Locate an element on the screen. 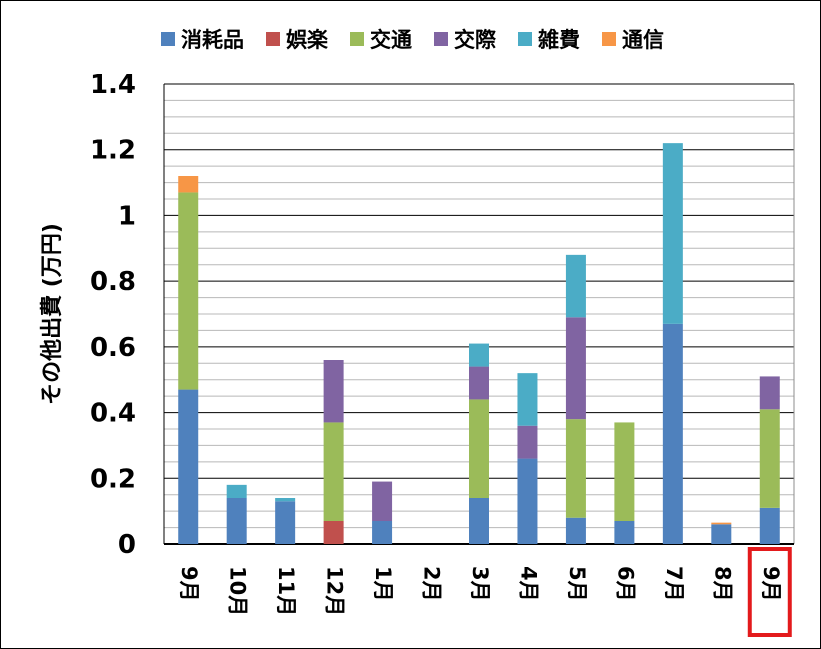 The width and height of the screenshot is (821, 649). x-tick-label: 10月 is located at coordinates (238, 591).